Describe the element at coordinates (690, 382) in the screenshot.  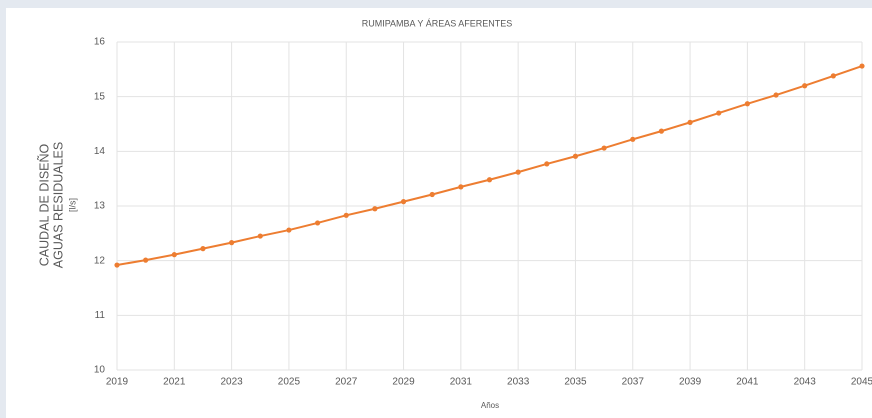
I see `x-tick-label: 2039` at that location.